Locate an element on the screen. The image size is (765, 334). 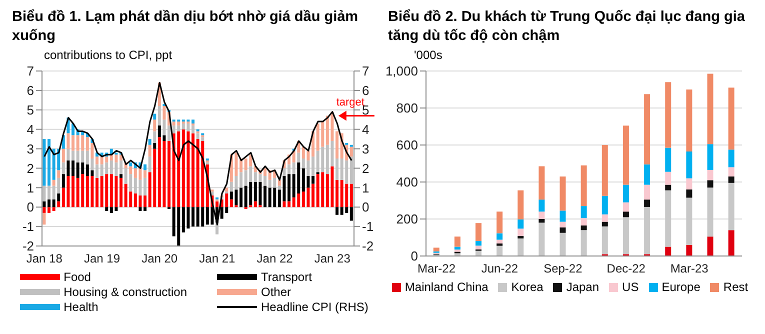
legend-label: Korea is located at coordinates (527, 287).